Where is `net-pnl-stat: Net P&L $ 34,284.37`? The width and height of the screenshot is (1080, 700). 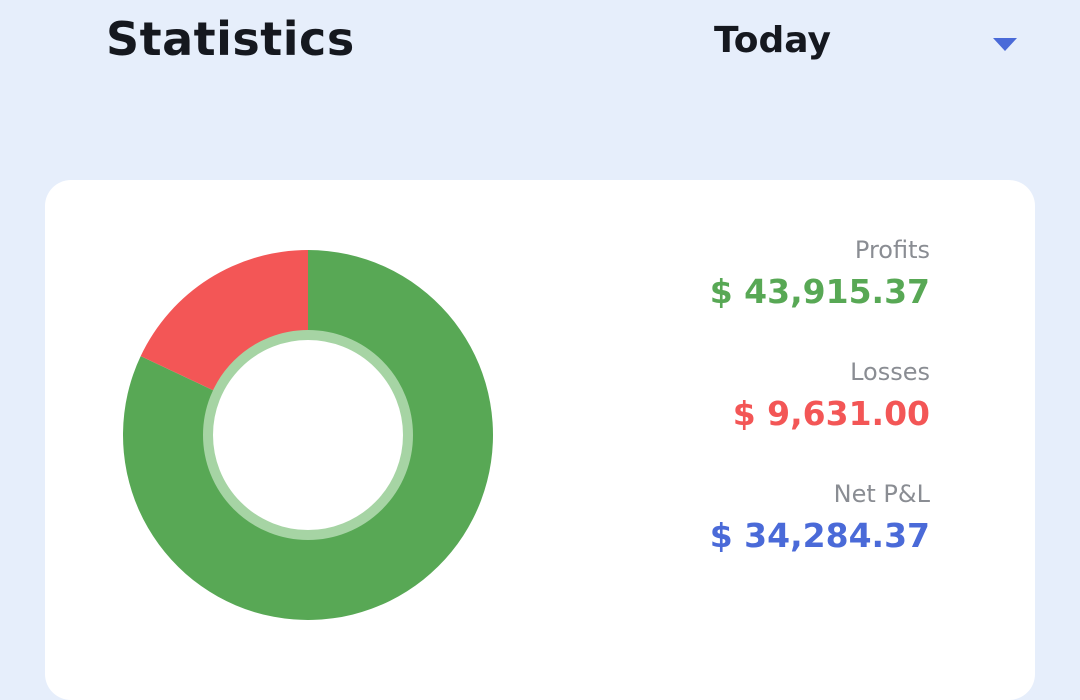
net-pnl-stat: Net P&L $ 34,284.37 is located at coordinates (820, 539).